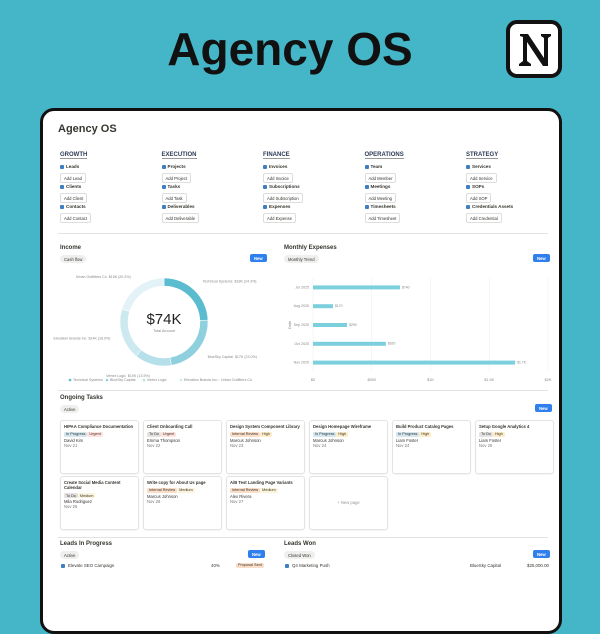  What do you see at coordinates (353, 325) in the screenshot?
I see `bar-value-label: $290` at bounding box center [353, 325].